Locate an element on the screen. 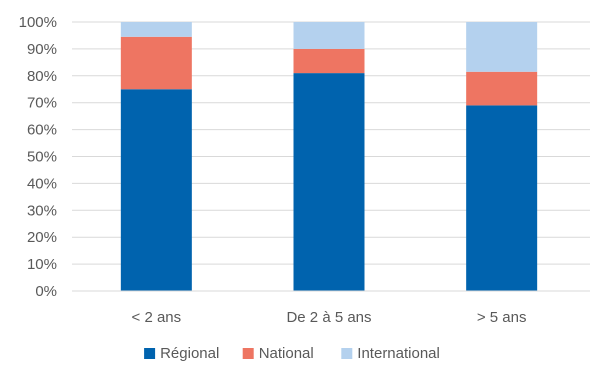 This screenshot has height=370, width=595. y-tick-label: 100% is located at coordinates (38, 22).